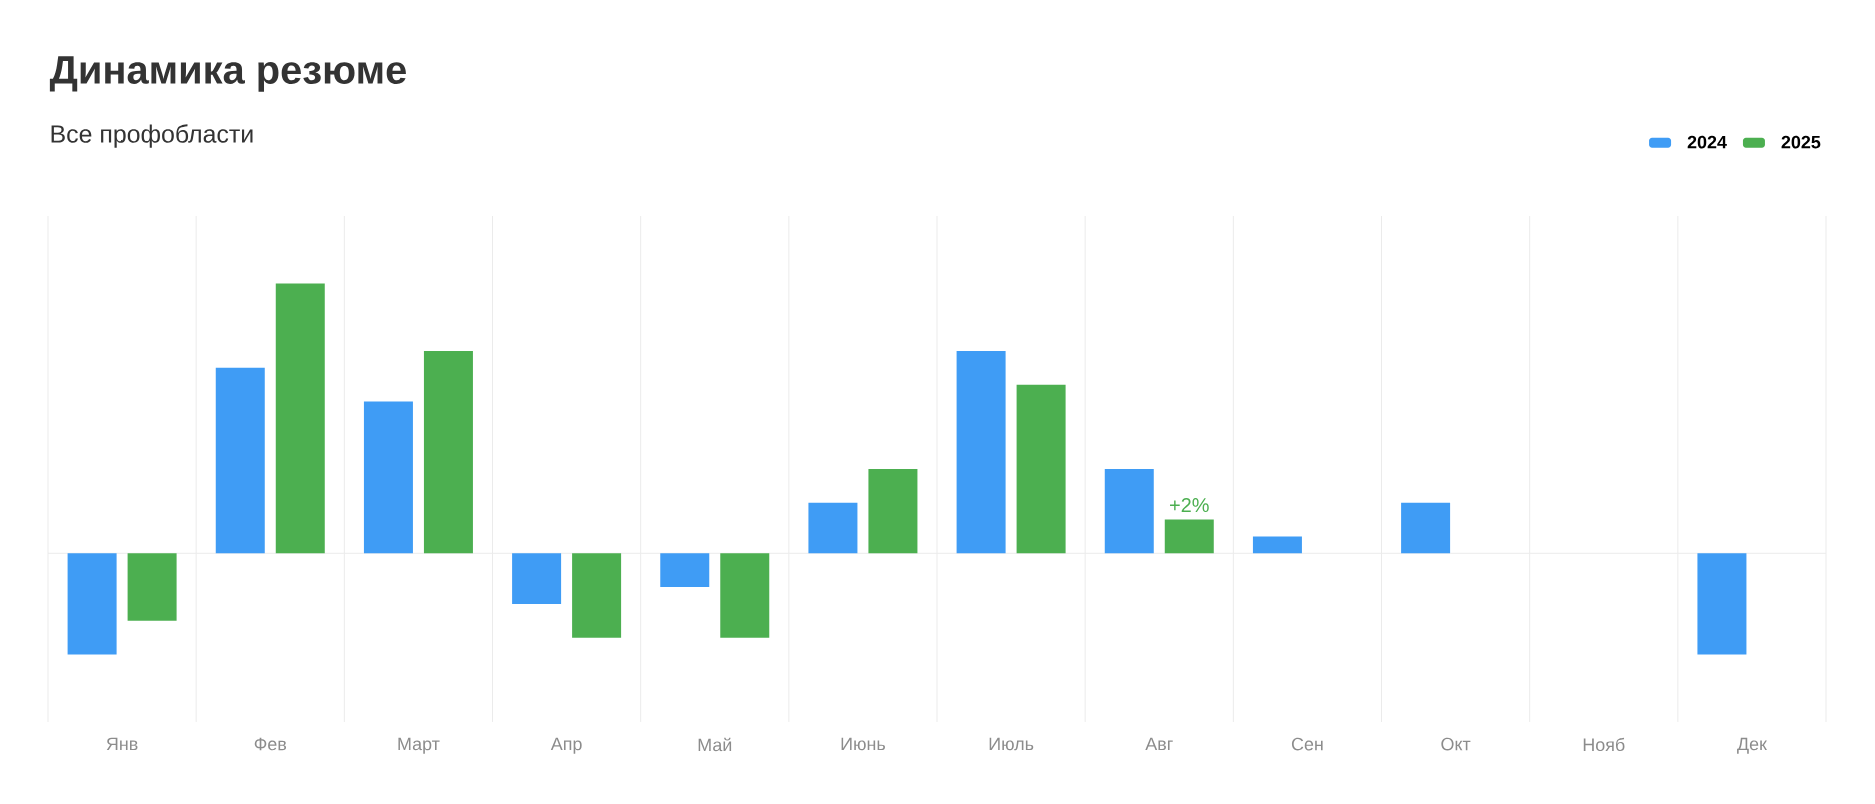  Describe the element at coordinates (566, 745) in the screenshot. I see `x-tick-label: Апр` at that location.